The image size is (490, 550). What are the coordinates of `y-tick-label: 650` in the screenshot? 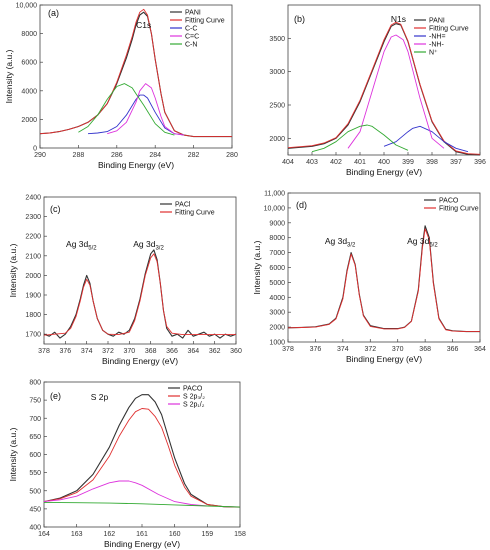 It's located at (35, 437).